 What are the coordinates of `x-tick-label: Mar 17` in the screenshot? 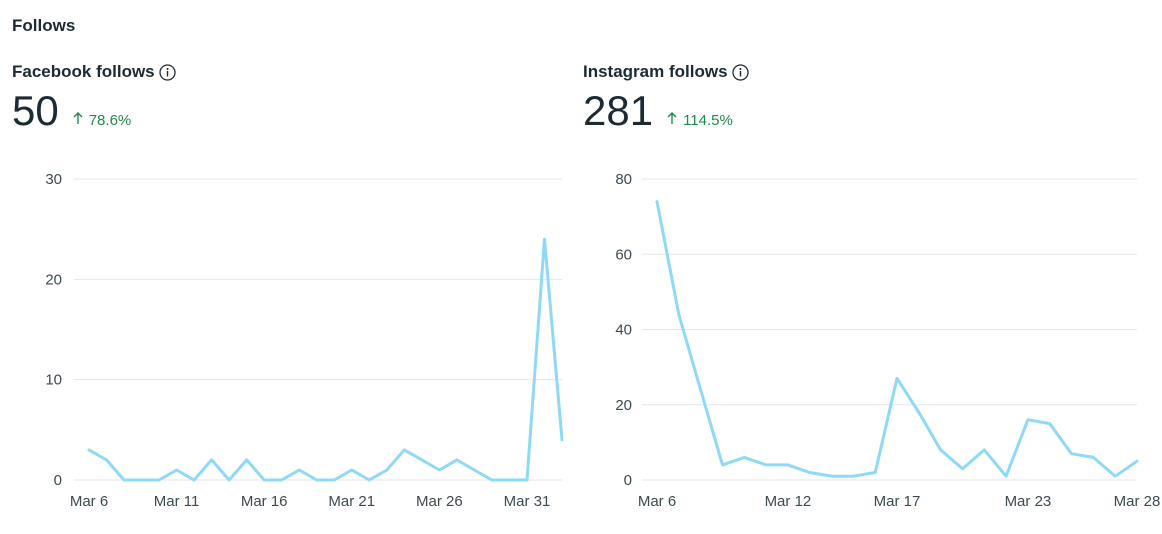 It's located at (897, 501).